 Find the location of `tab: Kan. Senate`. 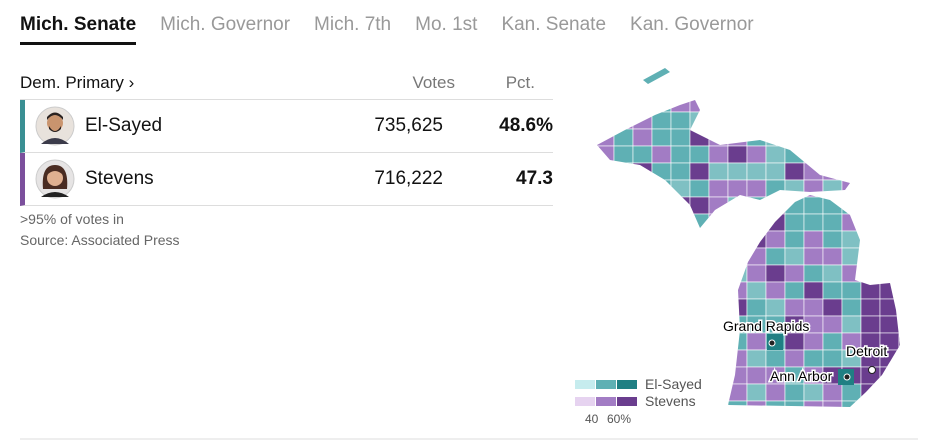

tab: Kan. Senate is located at coordinates (554, 24).